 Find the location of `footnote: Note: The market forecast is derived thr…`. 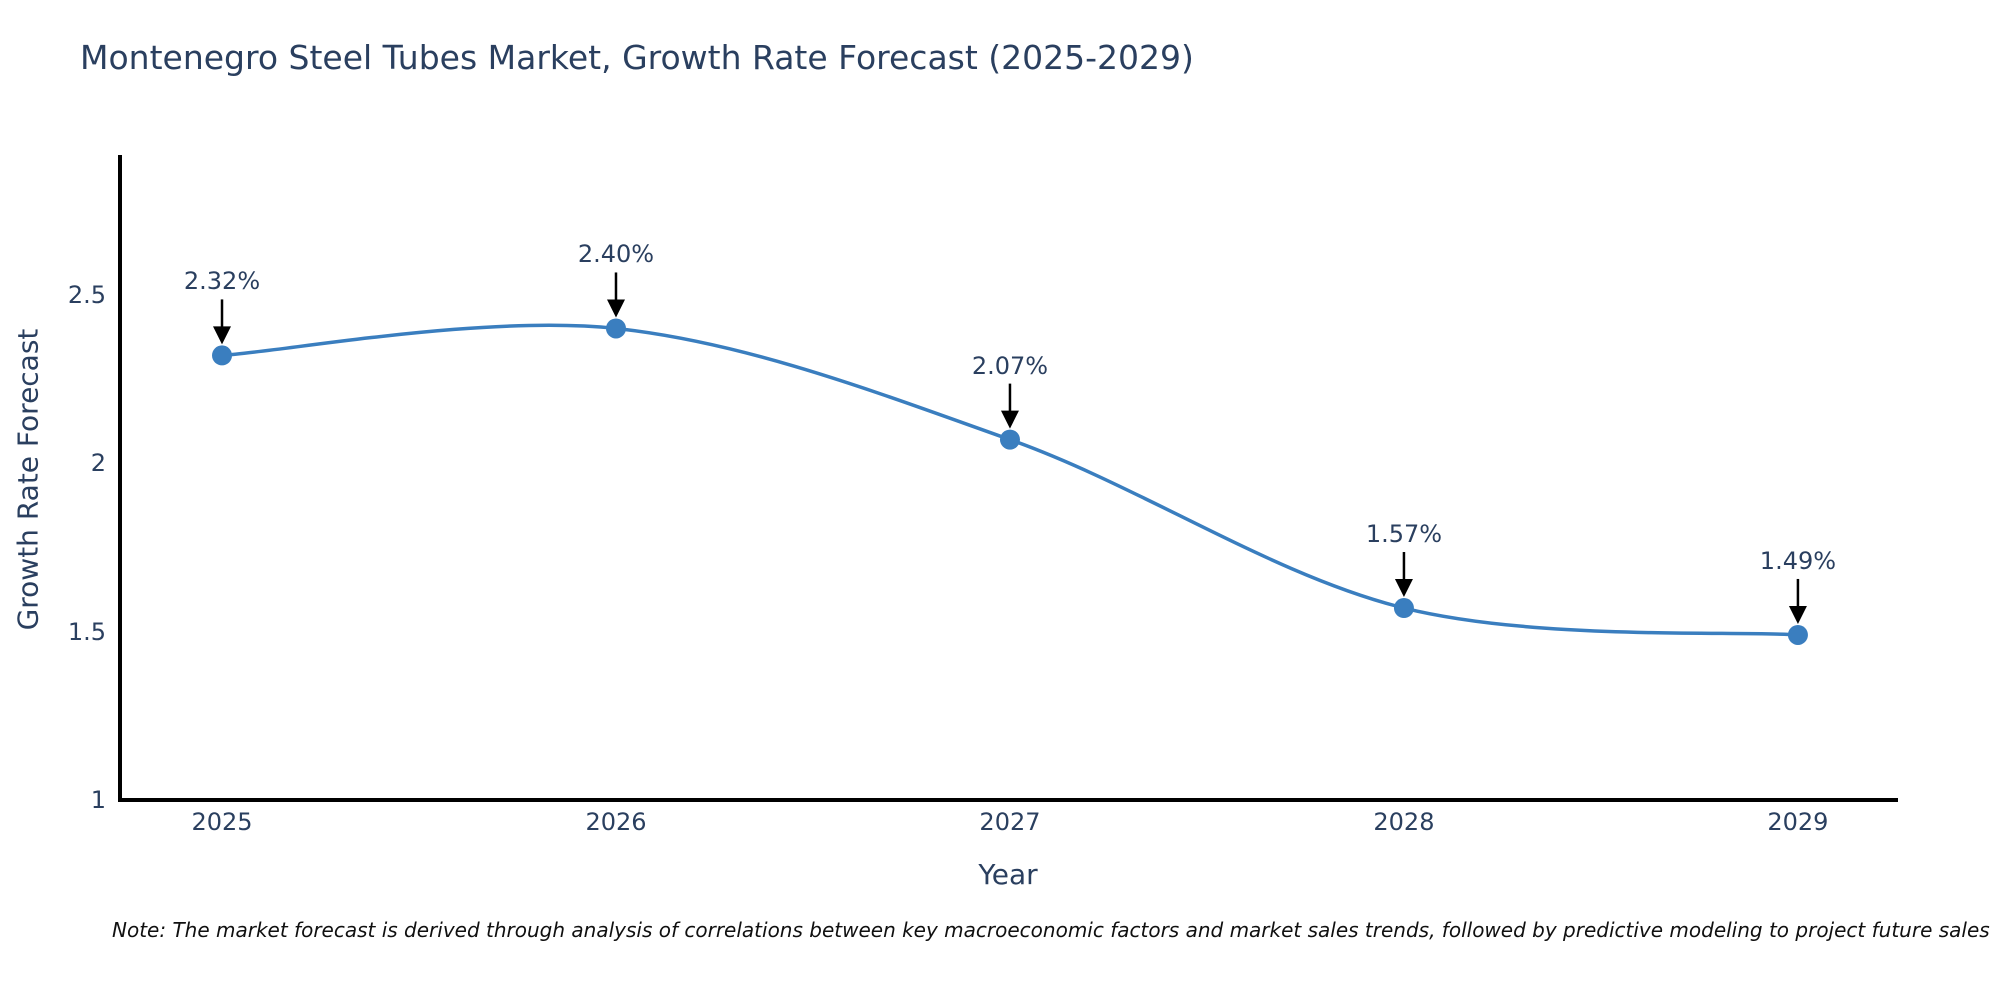

footnote: Note: The market forecast is derived thr… is located at coordinates (1051, 930).